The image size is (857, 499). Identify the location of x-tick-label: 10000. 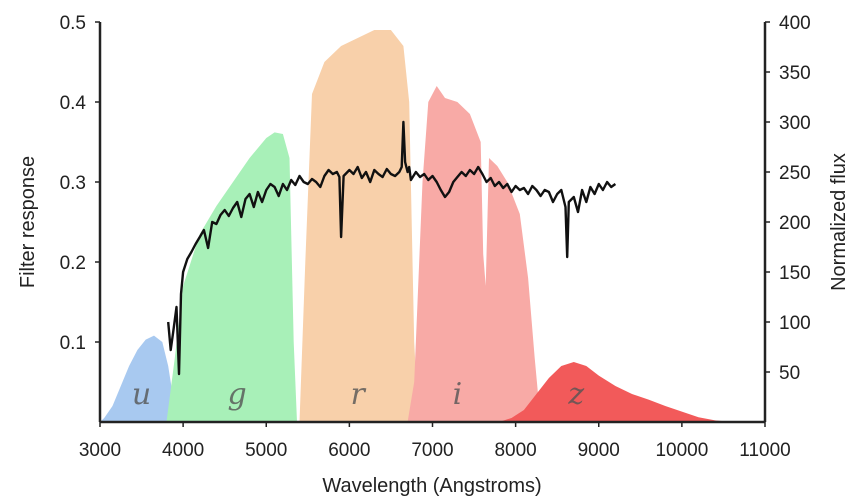
(681, 450).